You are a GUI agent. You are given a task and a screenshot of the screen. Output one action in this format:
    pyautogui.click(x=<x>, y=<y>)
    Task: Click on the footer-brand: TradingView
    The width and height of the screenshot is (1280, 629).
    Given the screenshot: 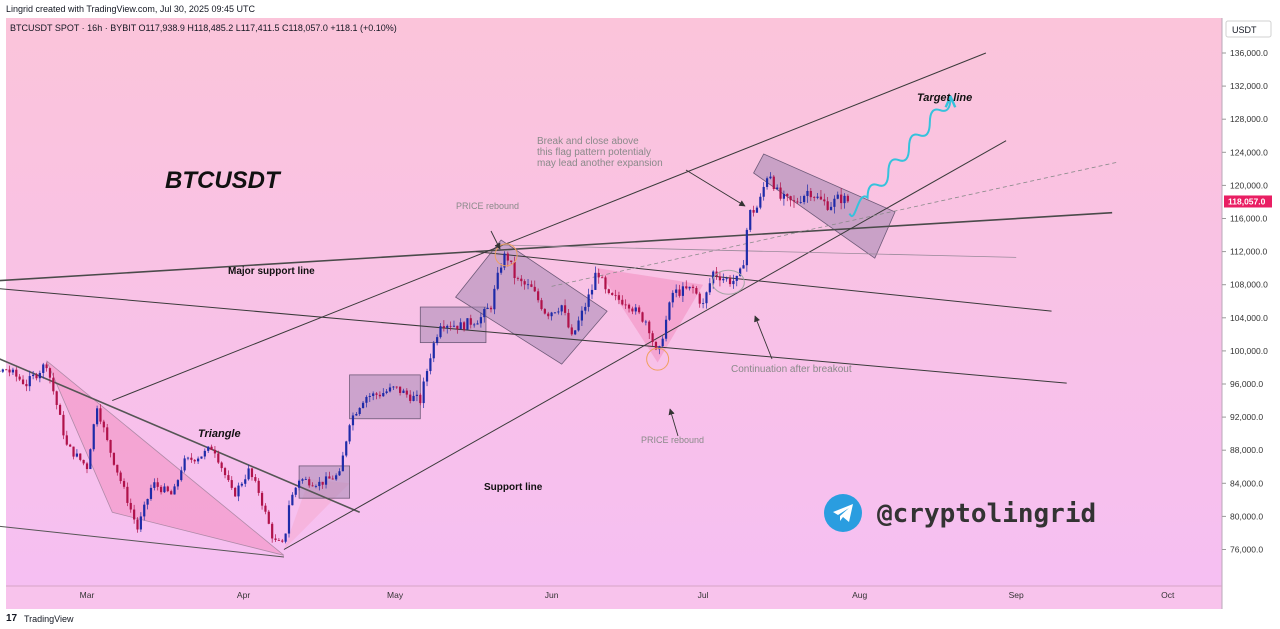 What is the action you would take?
    pyautogui.click(x=49, y=619)
    